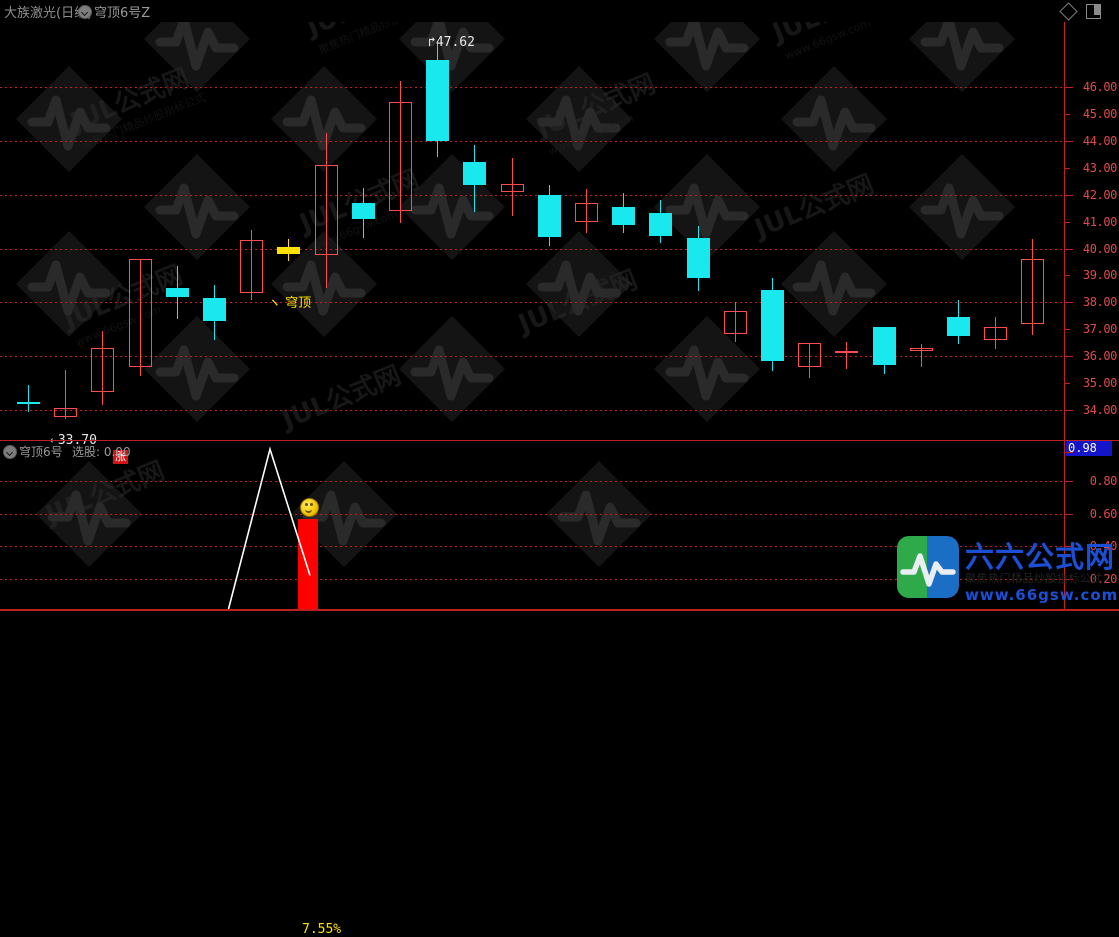 The image size is (1119, 937). I want to click on stock-name-label: 大族激光(日线), so click(48, 13).